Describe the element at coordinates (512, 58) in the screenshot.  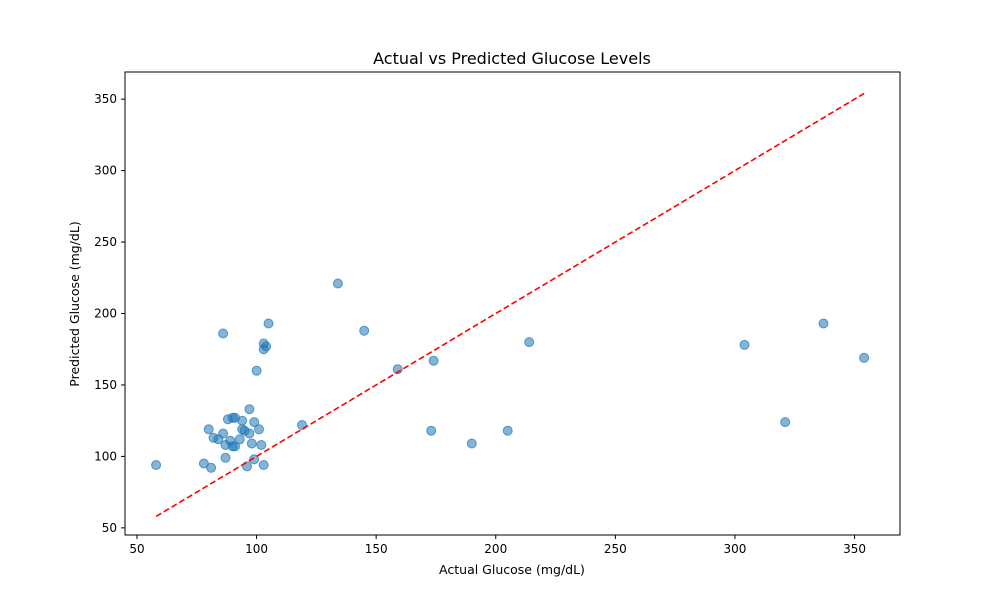
I see `chart-title: Actual vs Predicted Glucose Levels` at that location.